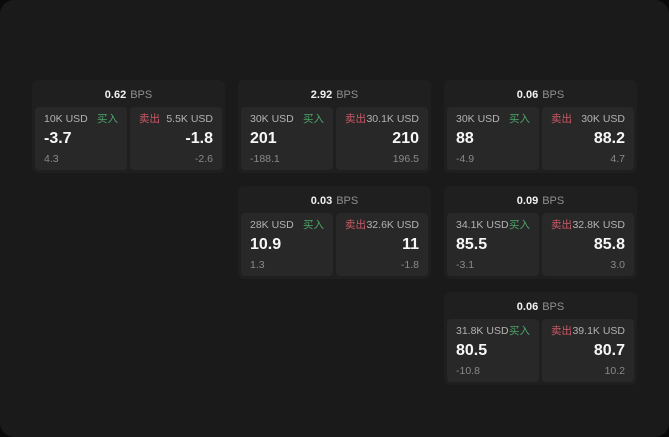 The image size is (669, 437). I want to click on sell-panel-header: 卖出 5.5K USD, so click(176, 119).